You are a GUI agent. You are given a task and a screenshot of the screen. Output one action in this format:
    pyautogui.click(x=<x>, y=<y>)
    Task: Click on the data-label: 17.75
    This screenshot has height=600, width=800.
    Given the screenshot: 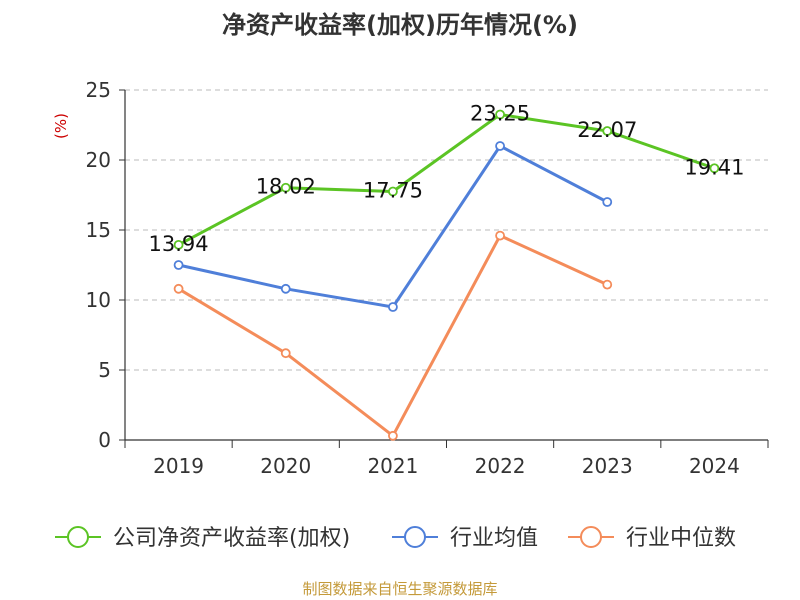 What is the action you would take?
    pyautogui.click(x=393, y=191)
    